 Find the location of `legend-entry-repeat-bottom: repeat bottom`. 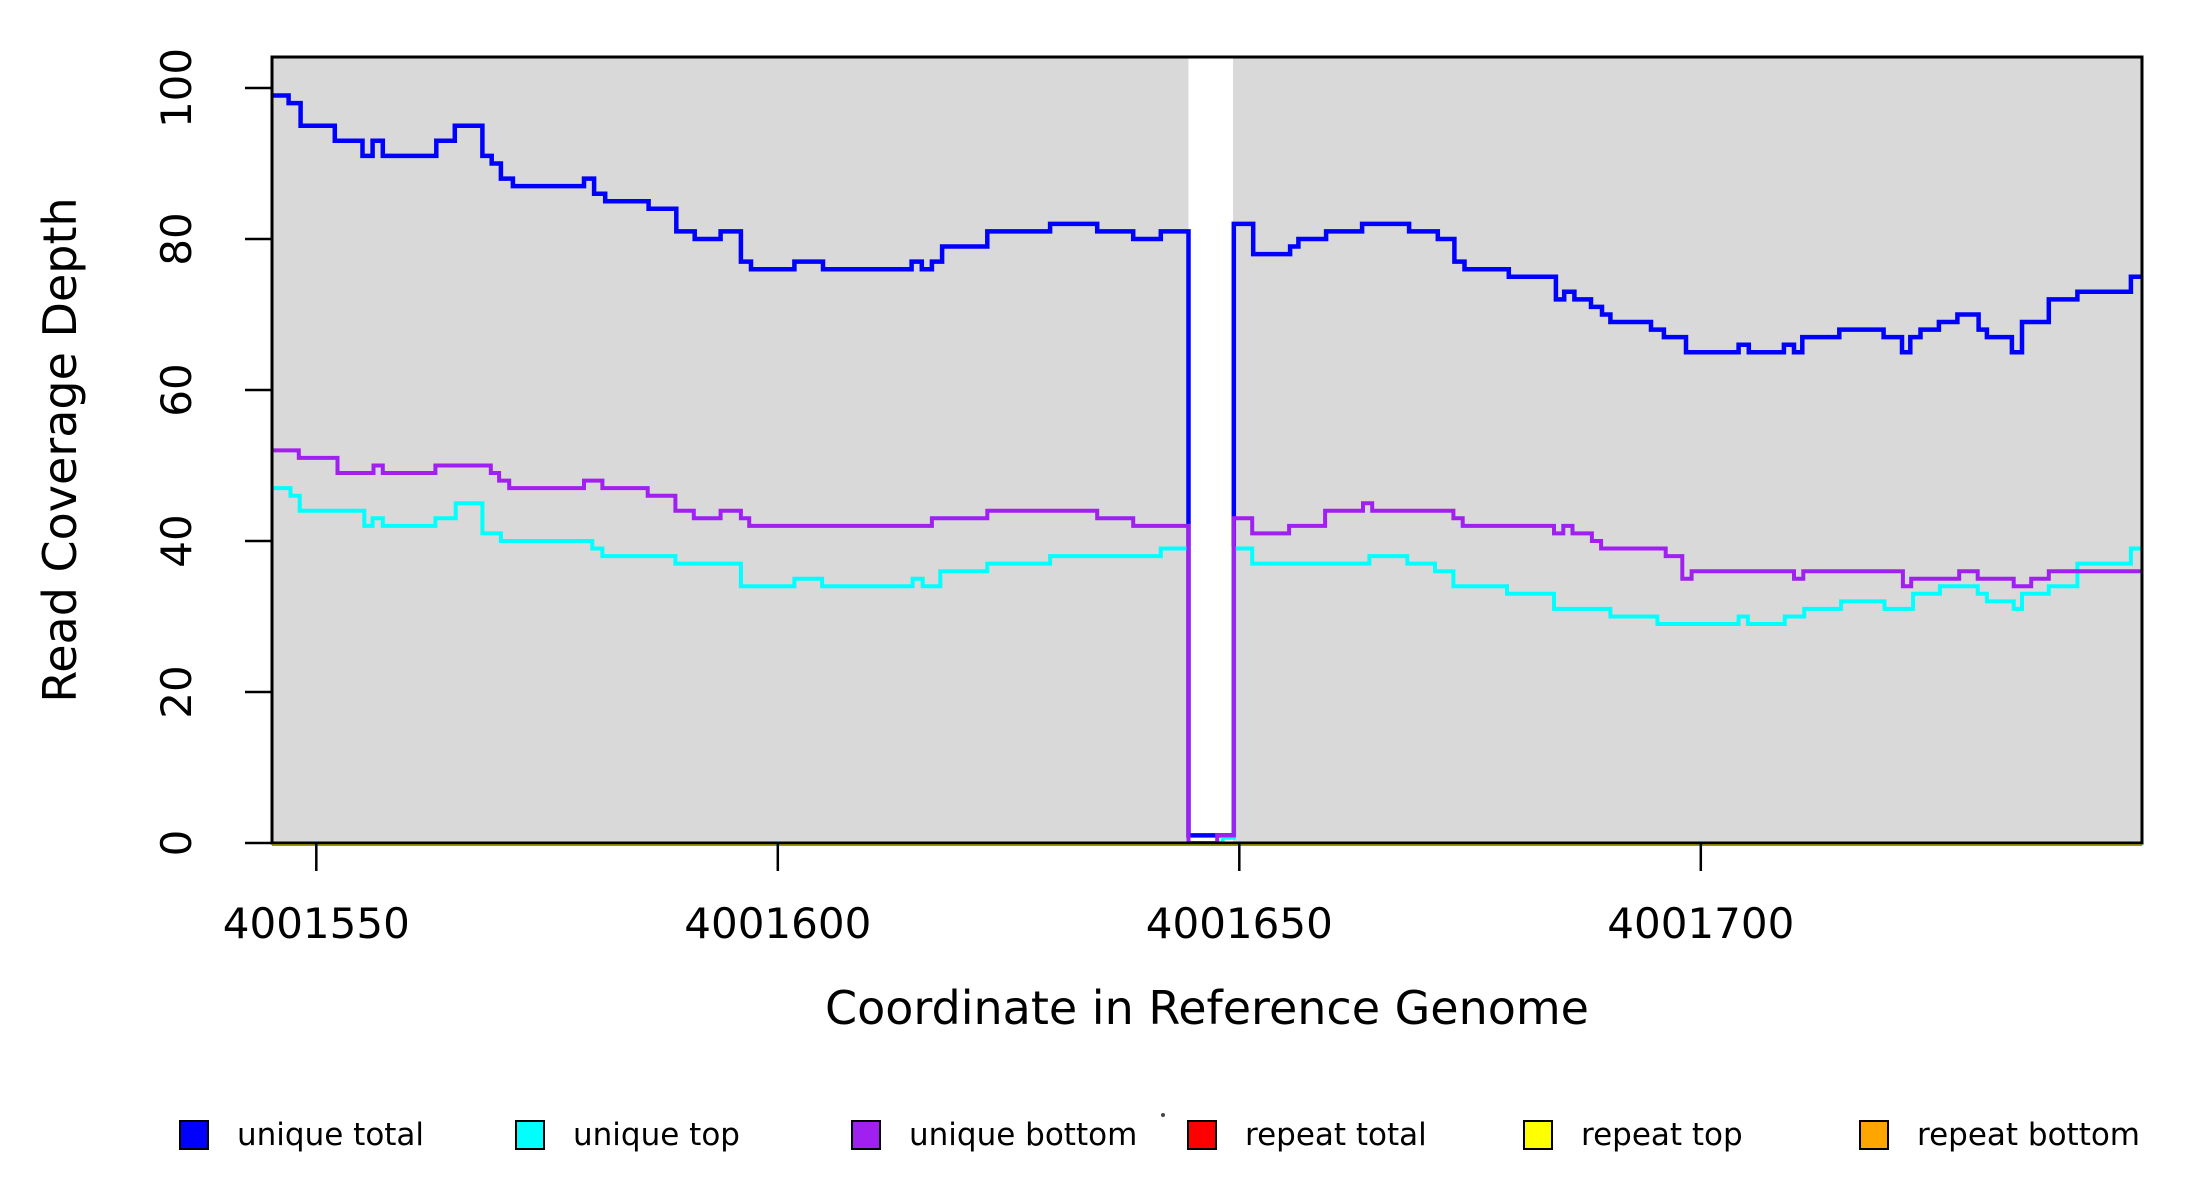

legend-entry-repeat-bottom: repeat bottom is located at coordinates (2000, 1135).